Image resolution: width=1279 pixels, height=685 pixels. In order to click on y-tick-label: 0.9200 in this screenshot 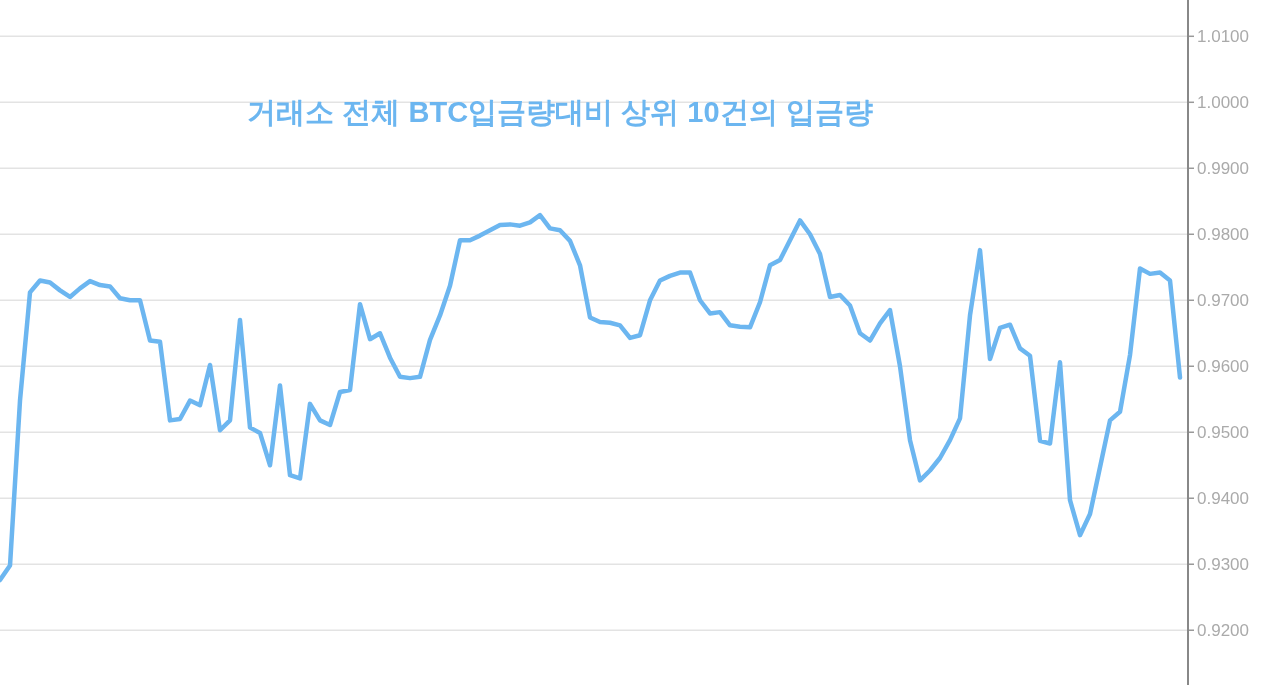, I will do `click(1223, 631)`.